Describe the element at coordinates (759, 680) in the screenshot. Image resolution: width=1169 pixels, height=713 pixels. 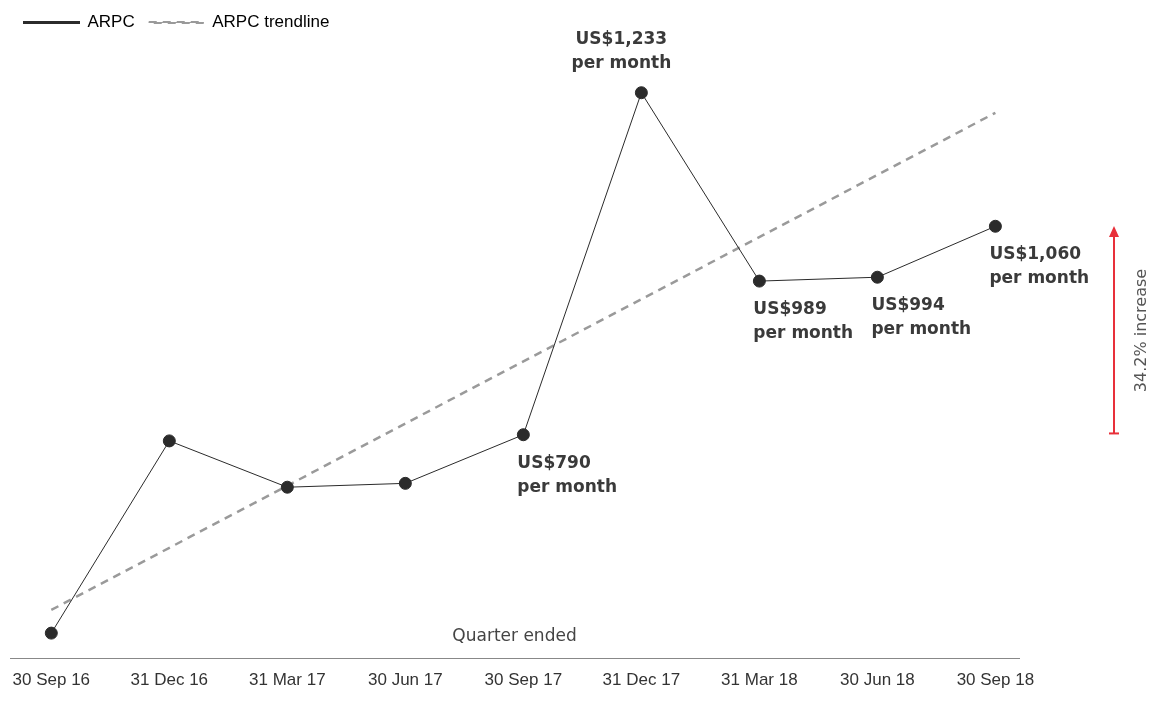
I see `x-tick-label: 31 Mar 18` at that location.